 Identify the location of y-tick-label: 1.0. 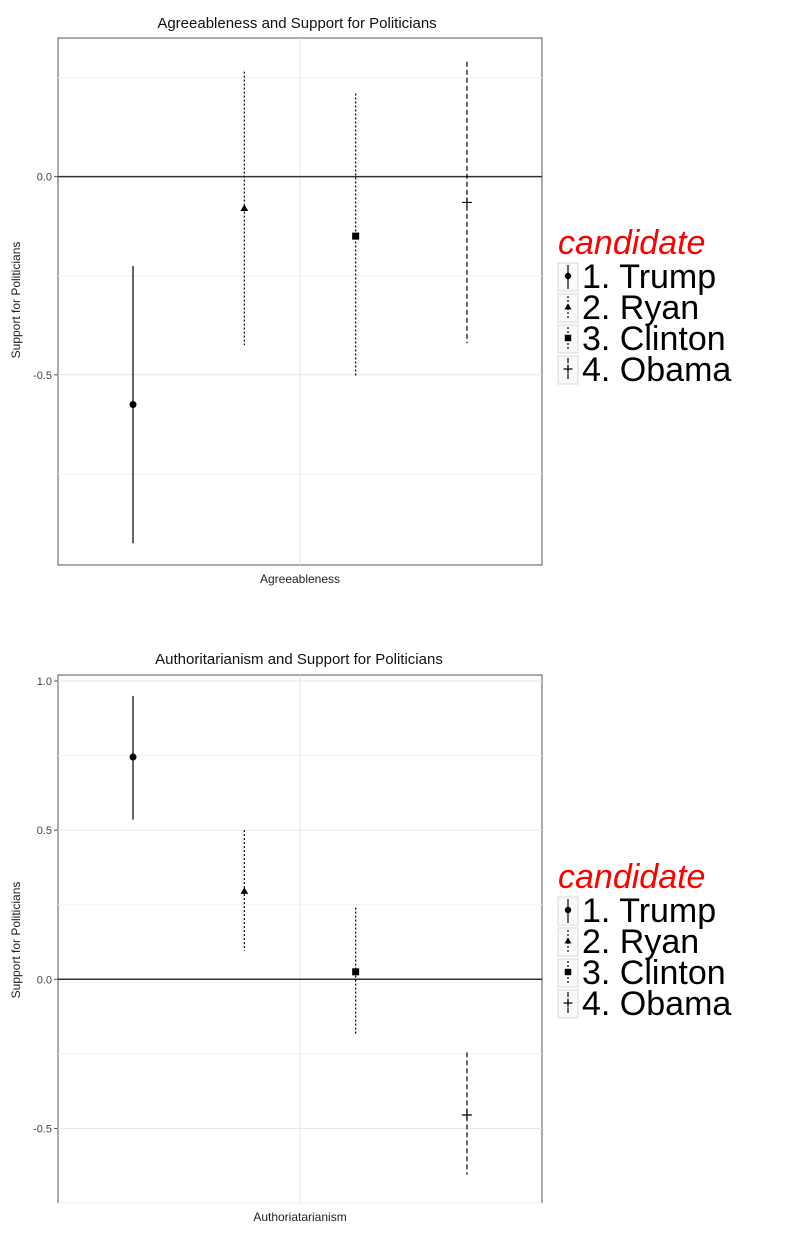
(44, 682).